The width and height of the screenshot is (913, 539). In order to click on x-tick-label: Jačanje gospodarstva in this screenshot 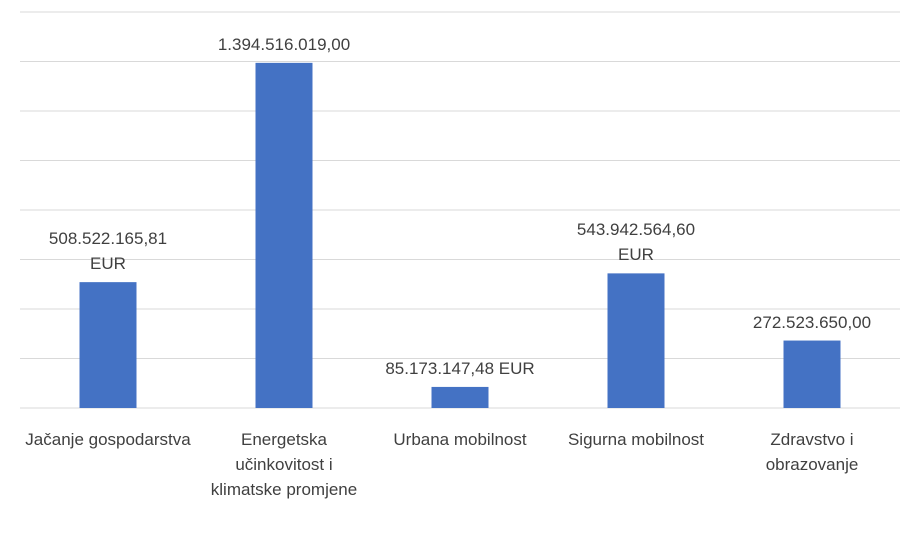, I will do `click(108, 439)`.